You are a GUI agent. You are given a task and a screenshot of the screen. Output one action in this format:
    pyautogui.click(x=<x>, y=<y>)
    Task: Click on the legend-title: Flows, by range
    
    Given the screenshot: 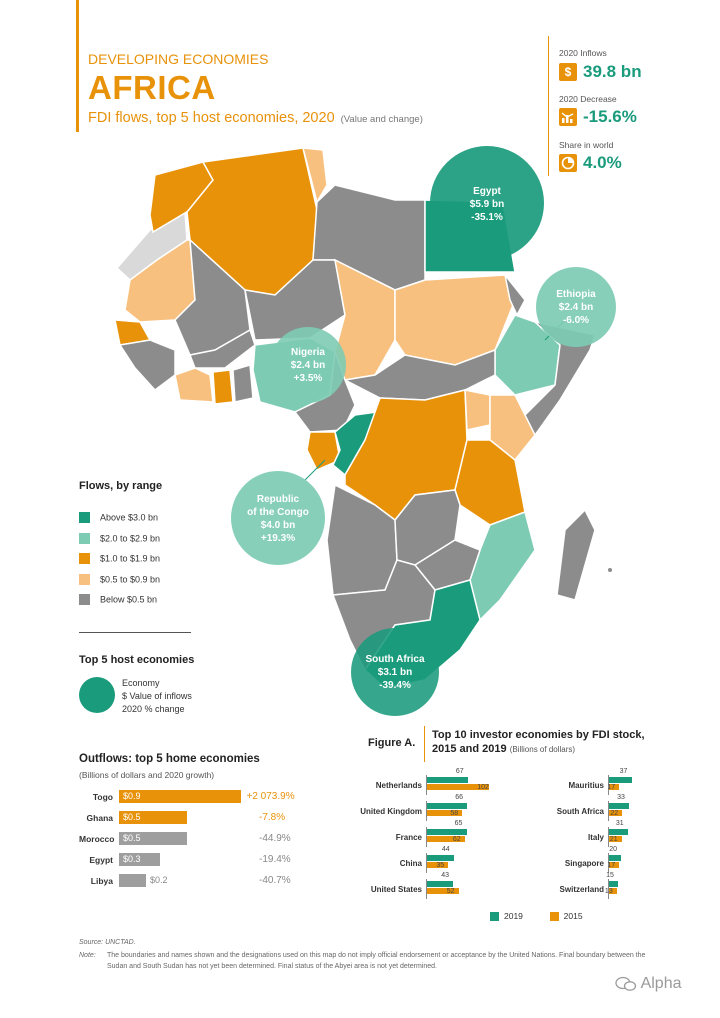 What is the action you would take?
    pyautogui.click(x=121, y=486)
    